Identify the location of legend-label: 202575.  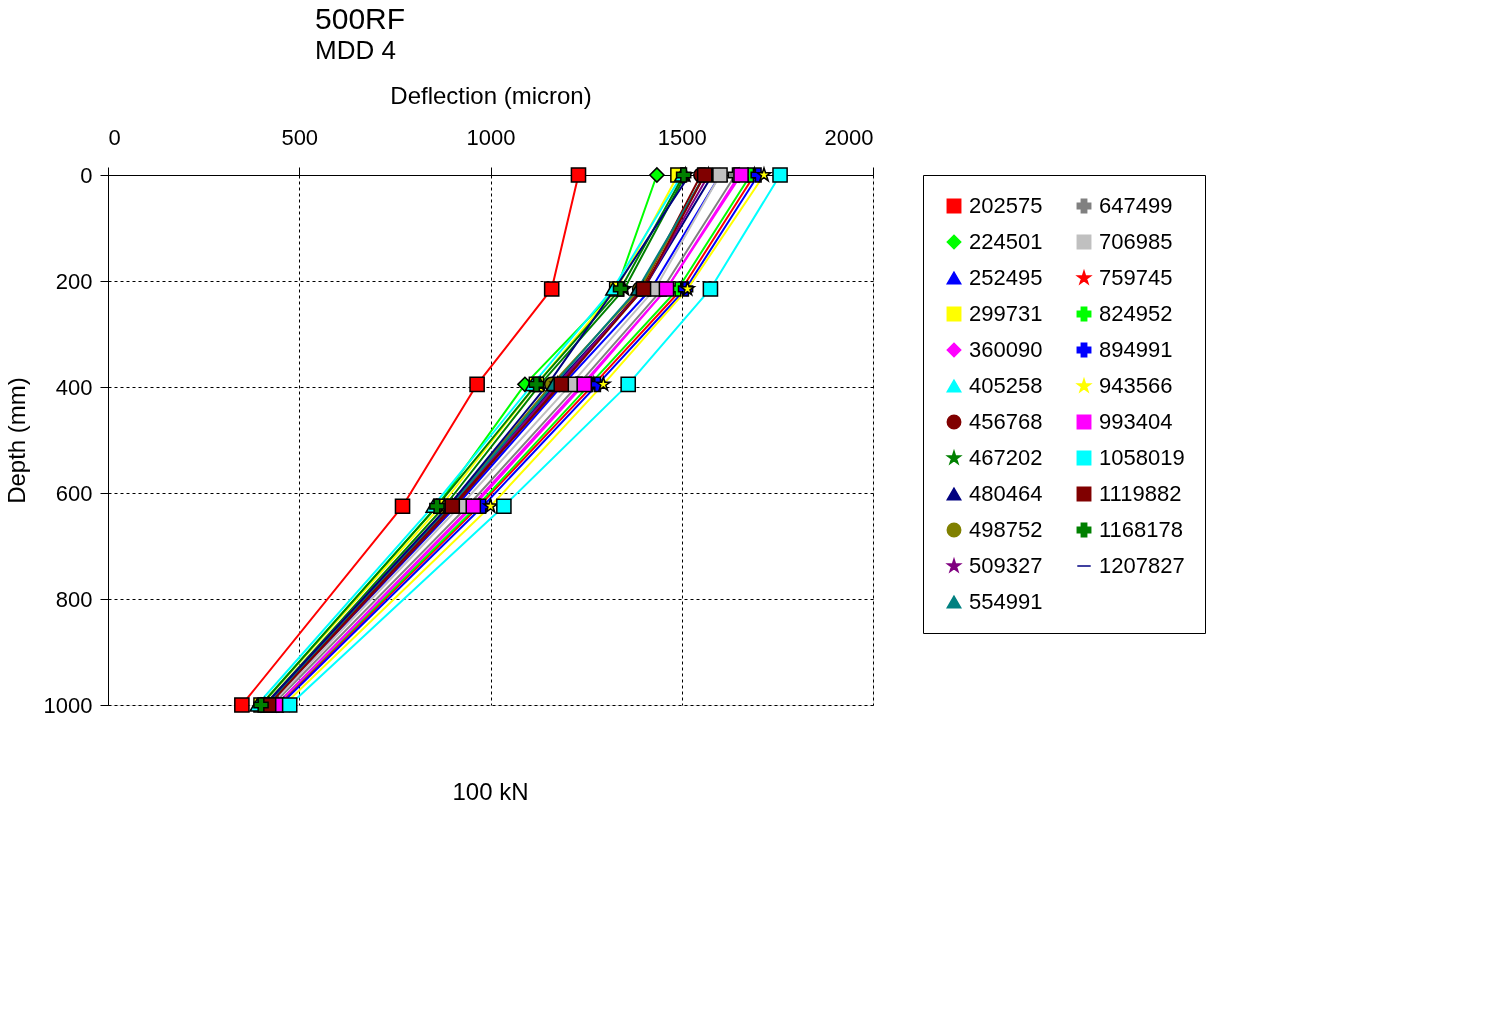
(1006, 205).